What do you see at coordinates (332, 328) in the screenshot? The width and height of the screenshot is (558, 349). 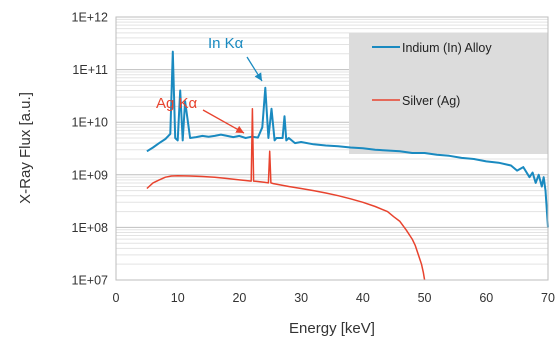 I see `x-axis-title: Energy [keV]` at bounding box center [332, 328].